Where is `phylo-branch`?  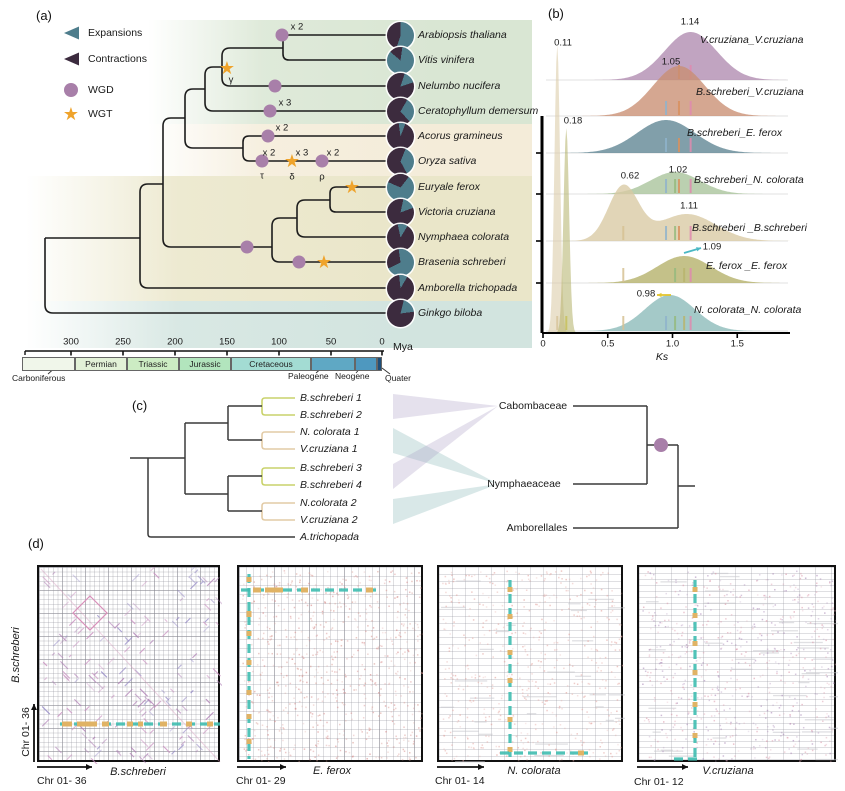 phylo-branch is located at coordinates (358, 193).